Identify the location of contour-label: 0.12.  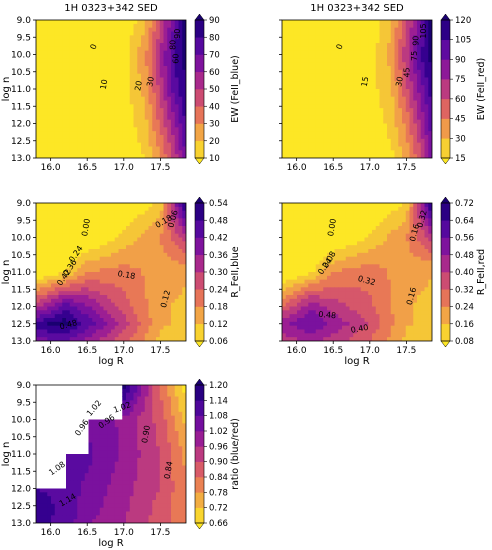
(165, 299).